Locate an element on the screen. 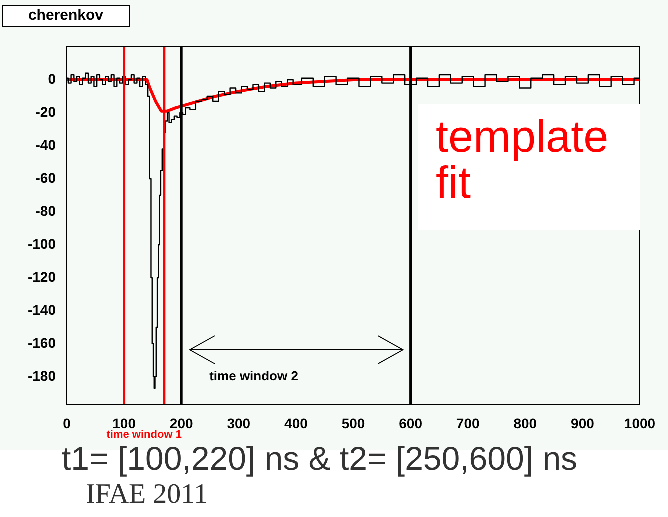 This screenshot has width=668, height=517. x-tick-label: 500 is located at coordinates (354, 423).